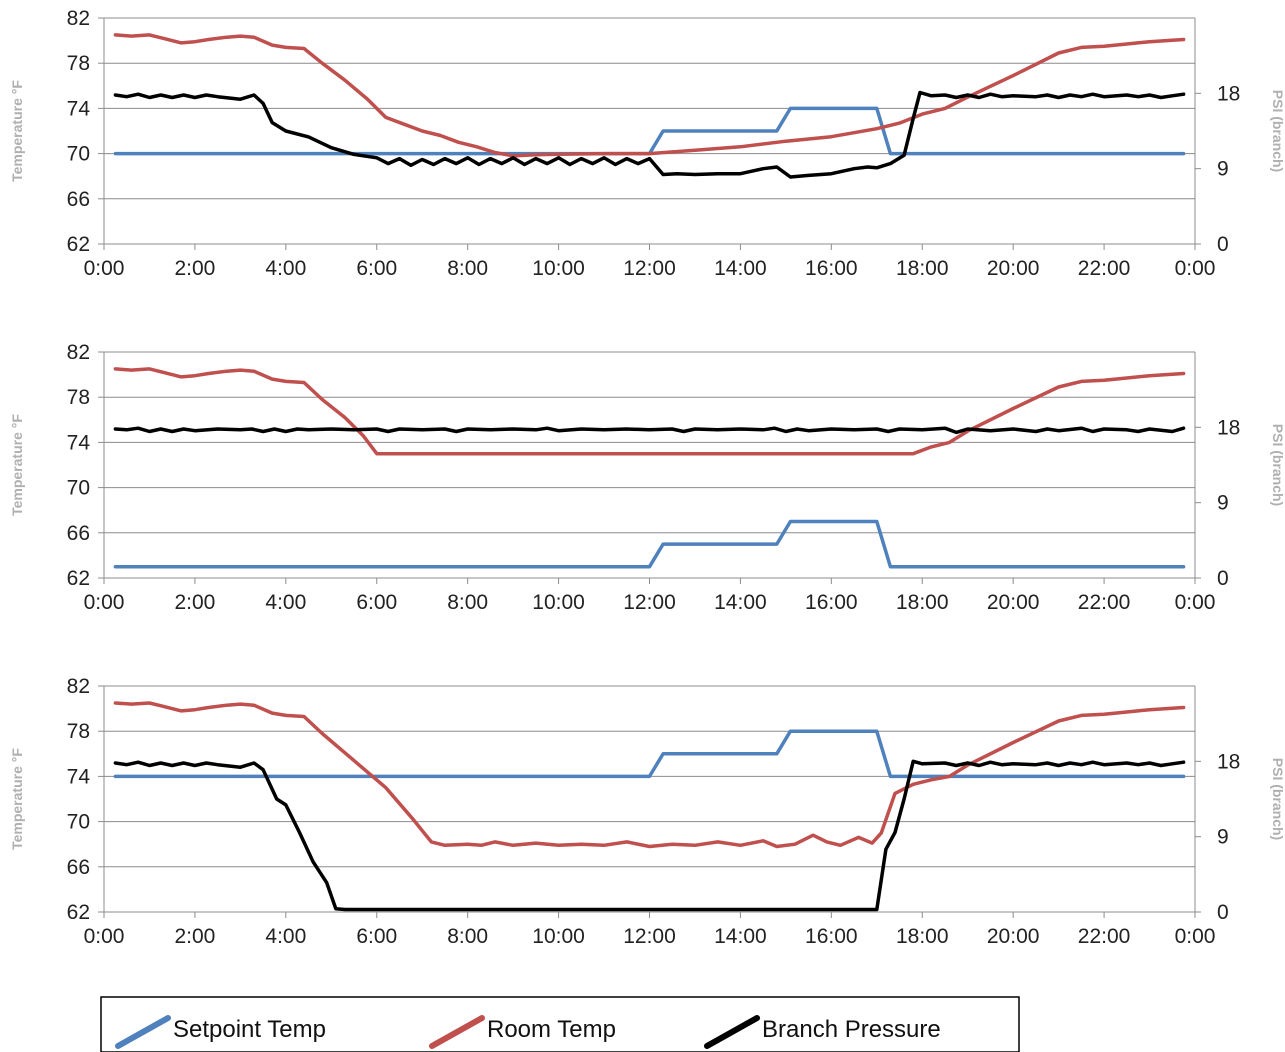  I want to click on legend-item-room-temp: Room Temp, so click(522, 1032).